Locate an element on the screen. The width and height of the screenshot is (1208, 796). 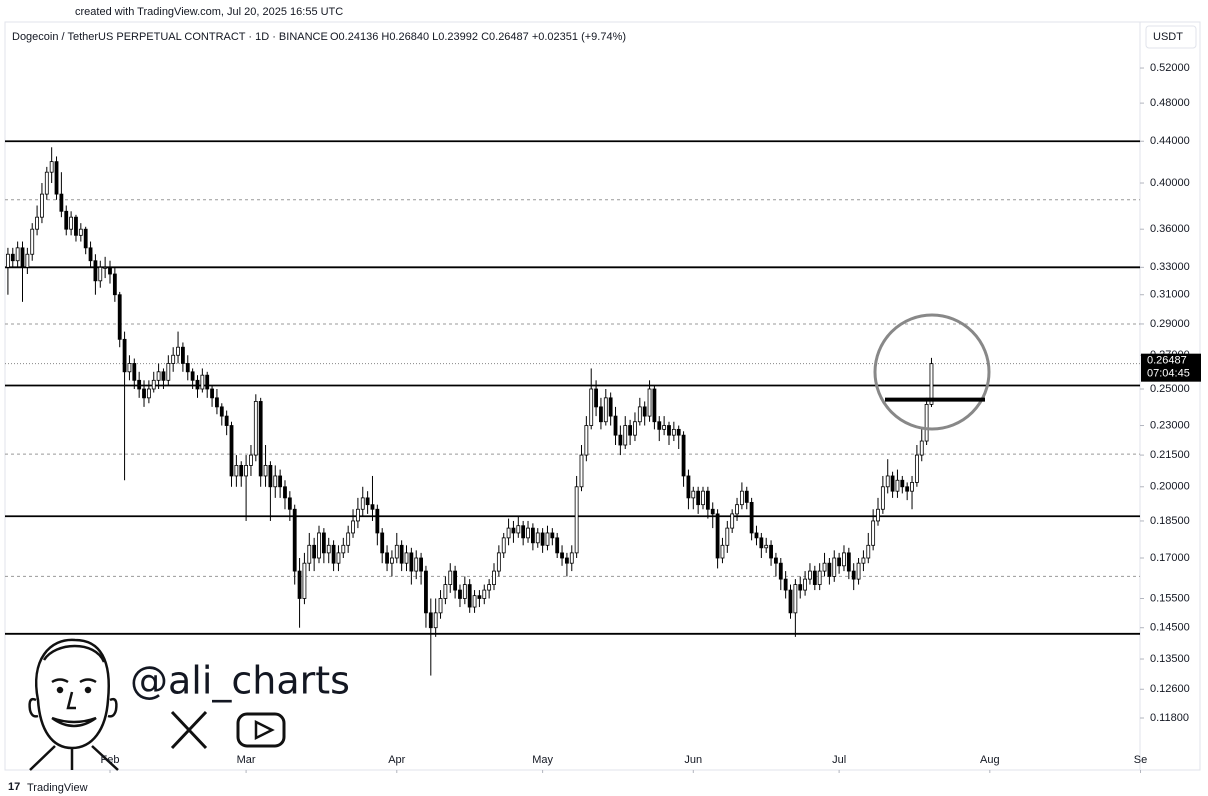
y-tick-label: 0.14500 is located at coordinates (1170, 628).